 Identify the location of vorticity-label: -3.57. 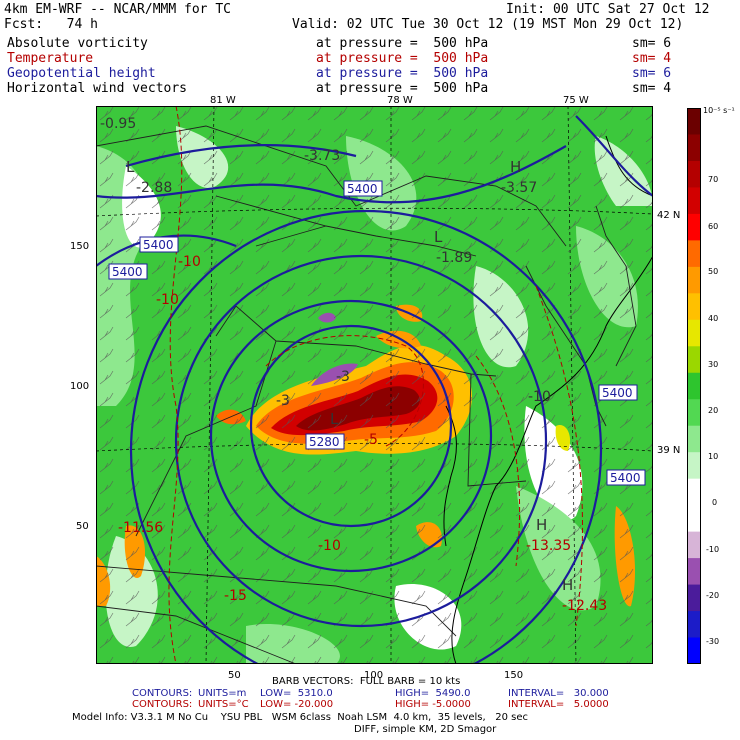
(519, 188).